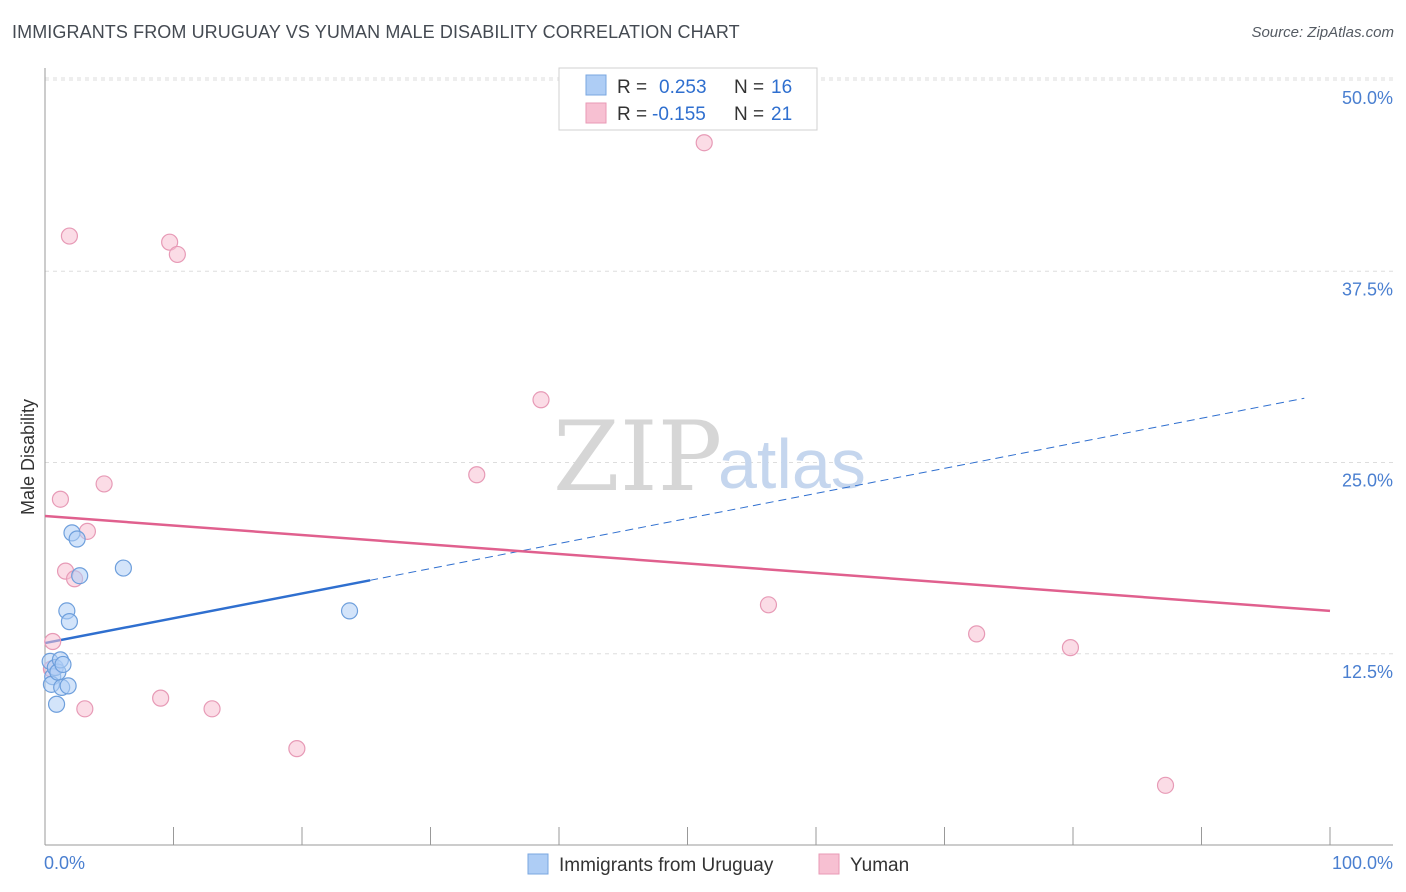 This screenshot has width=1406, height=892. I want to click on legend-swatch-uruguay, so click(596, 85).